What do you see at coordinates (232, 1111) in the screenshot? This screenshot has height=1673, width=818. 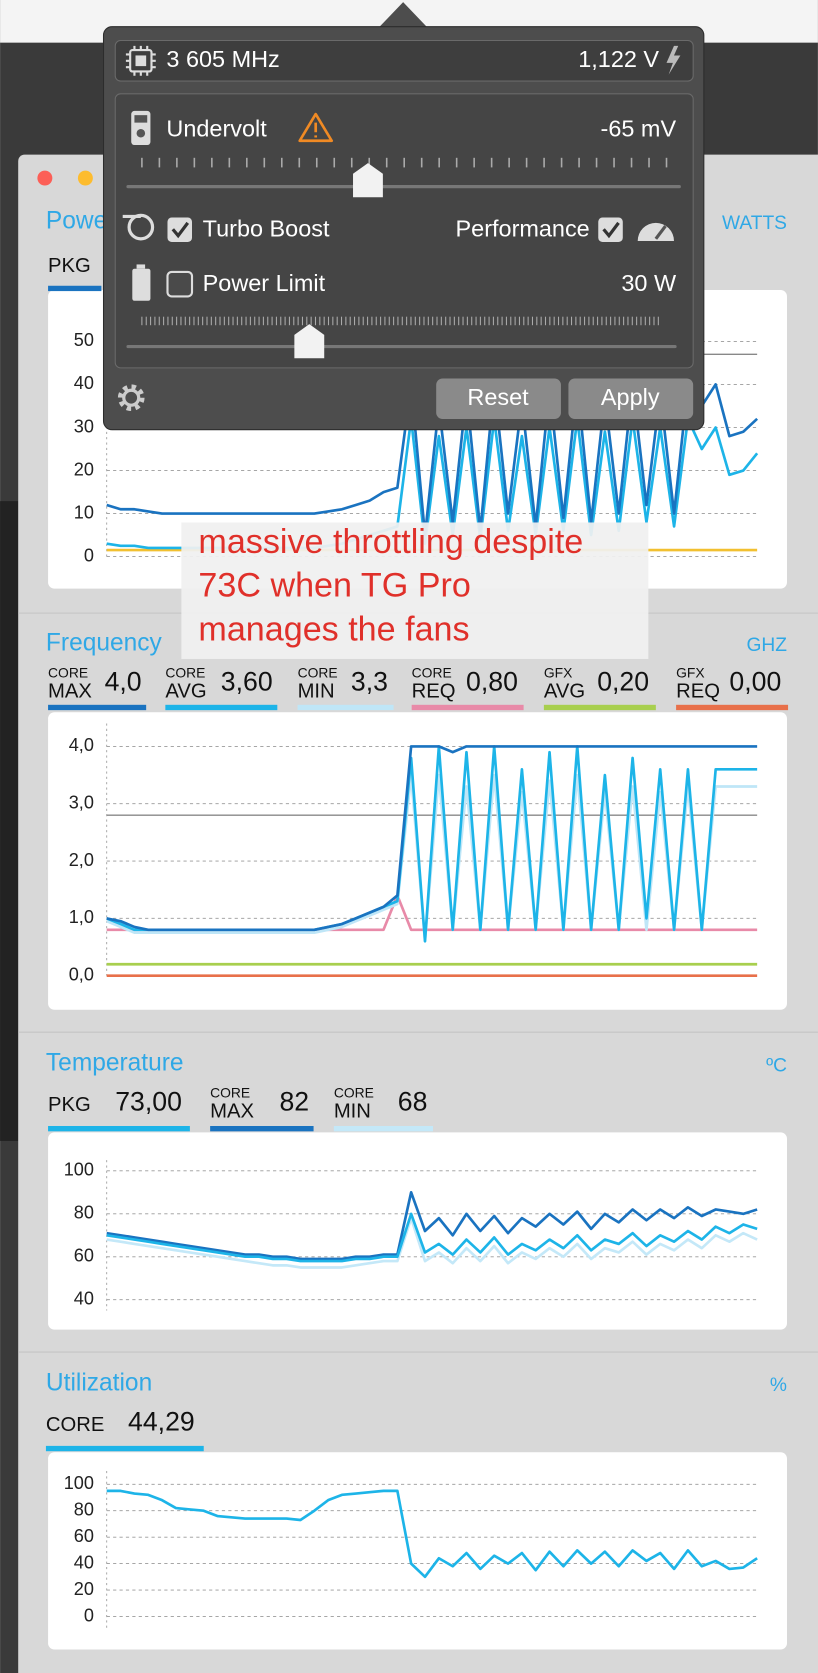 I see `readout-label-bottom: MAX` at bounding box center [232, 1111].